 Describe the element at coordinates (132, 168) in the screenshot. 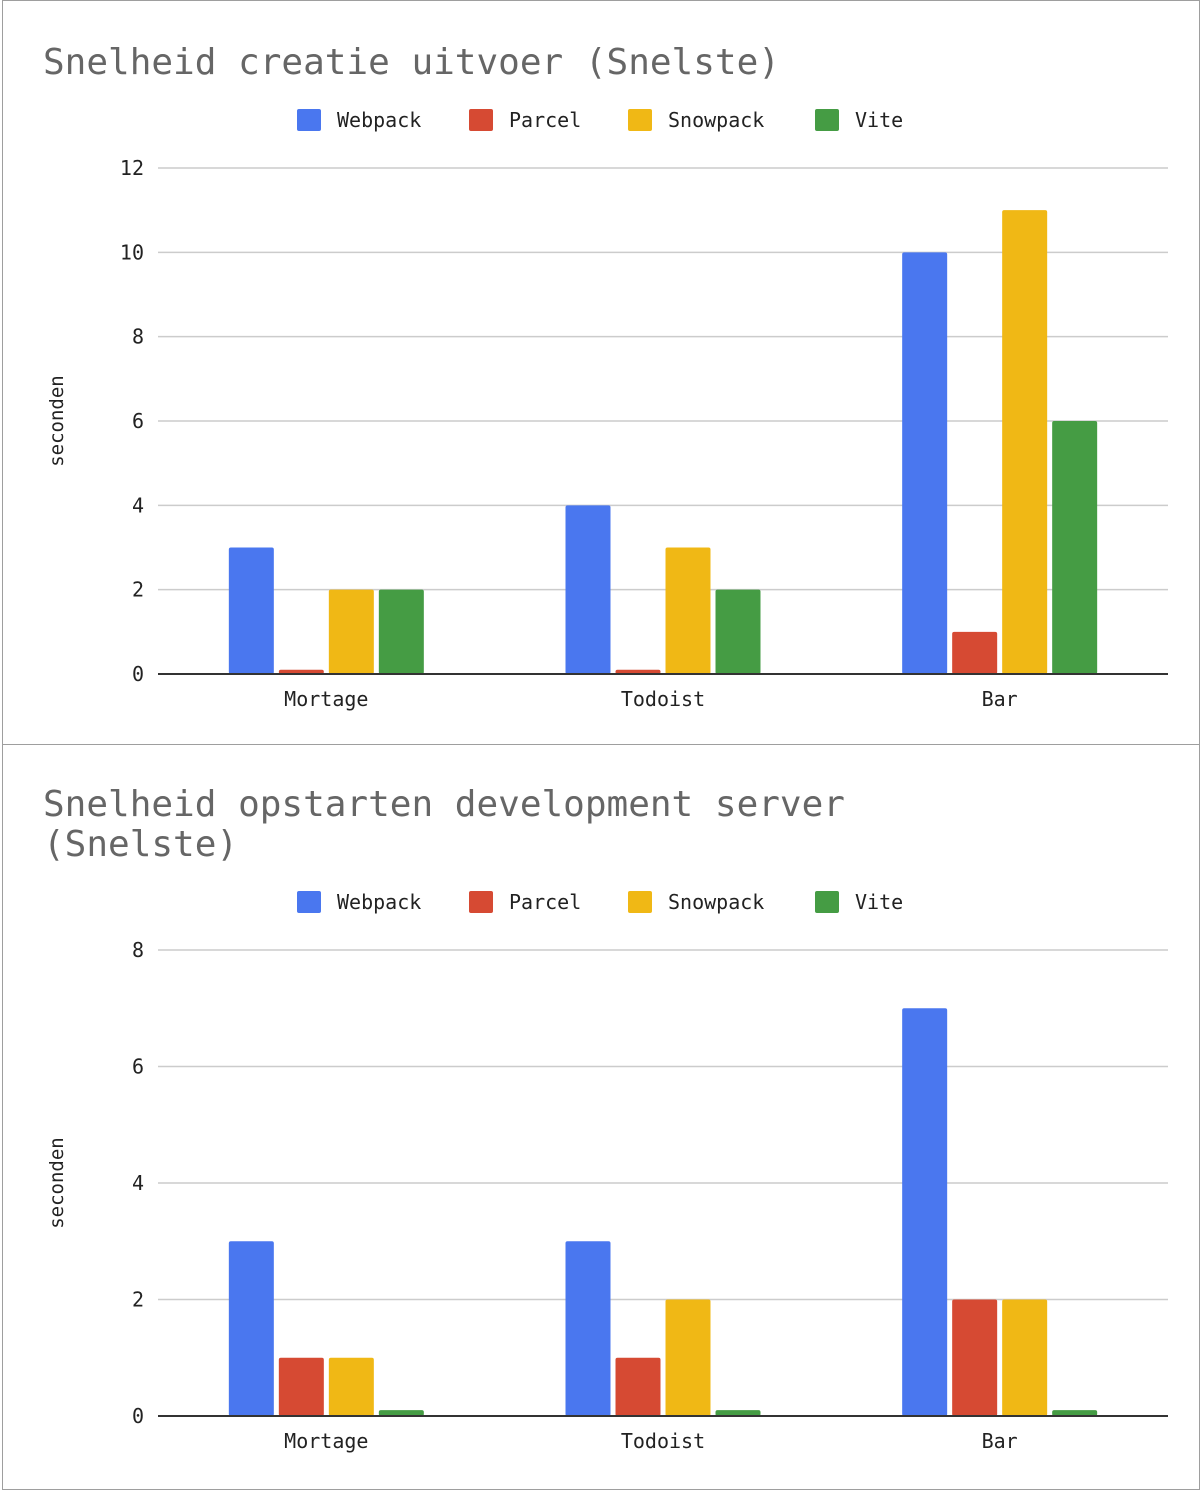

I see `y-tick-label: 12` at that location.